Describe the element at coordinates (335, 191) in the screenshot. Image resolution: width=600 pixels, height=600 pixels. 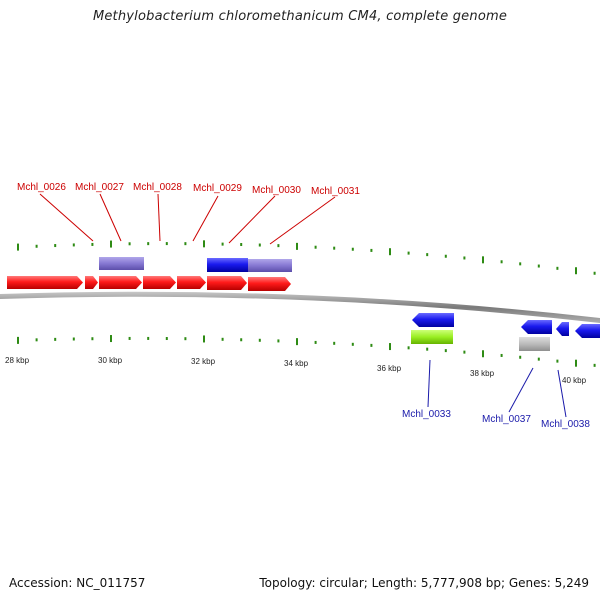
I see `gene-label-mchl-0031: Mchl_0031` at that location.